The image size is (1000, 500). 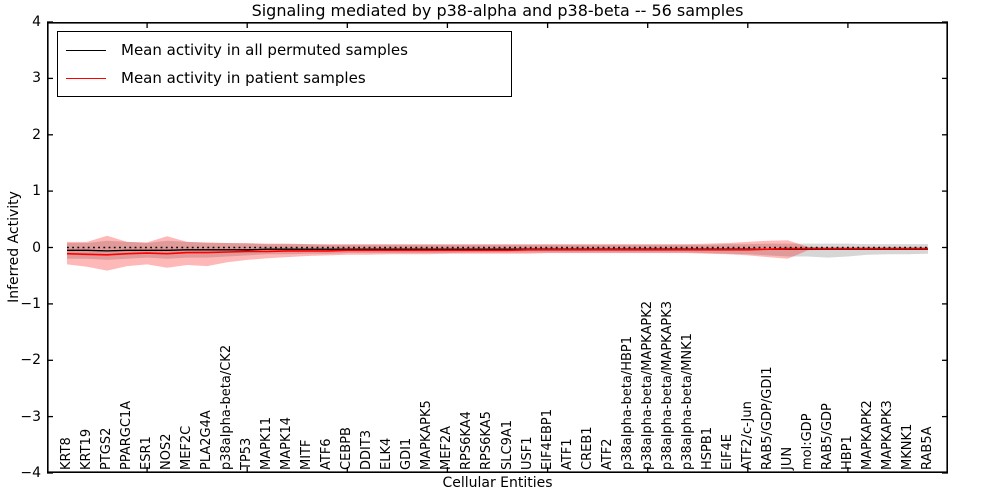 I want to click on x-tick-label: ESR1, so click(x=147, y=453).